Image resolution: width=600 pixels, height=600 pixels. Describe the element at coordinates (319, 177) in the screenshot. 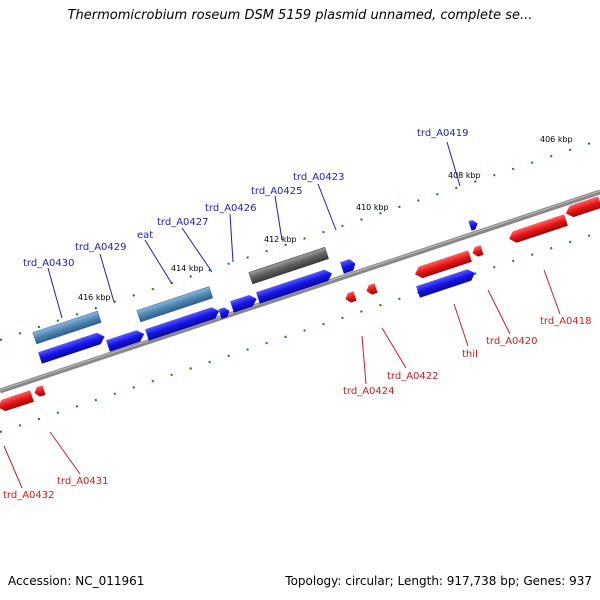

I see `gene-label: trd_A0423` at that location.